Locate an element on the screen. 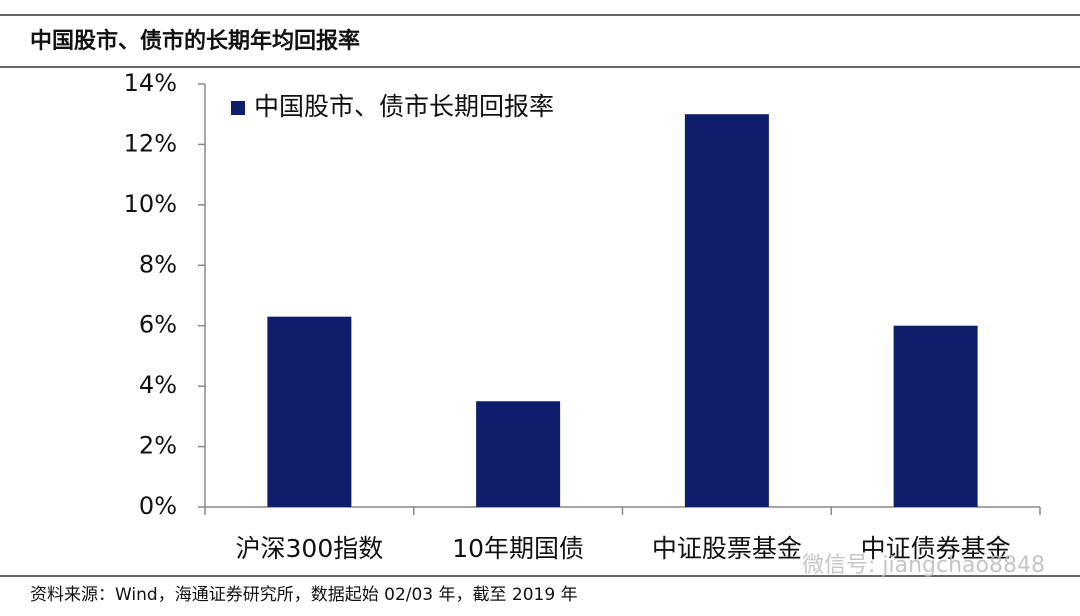 The width and height of the screenshot is (1080, 616). watermark: 微信号: jiangchao8848 is located at coordinates (923, 565).